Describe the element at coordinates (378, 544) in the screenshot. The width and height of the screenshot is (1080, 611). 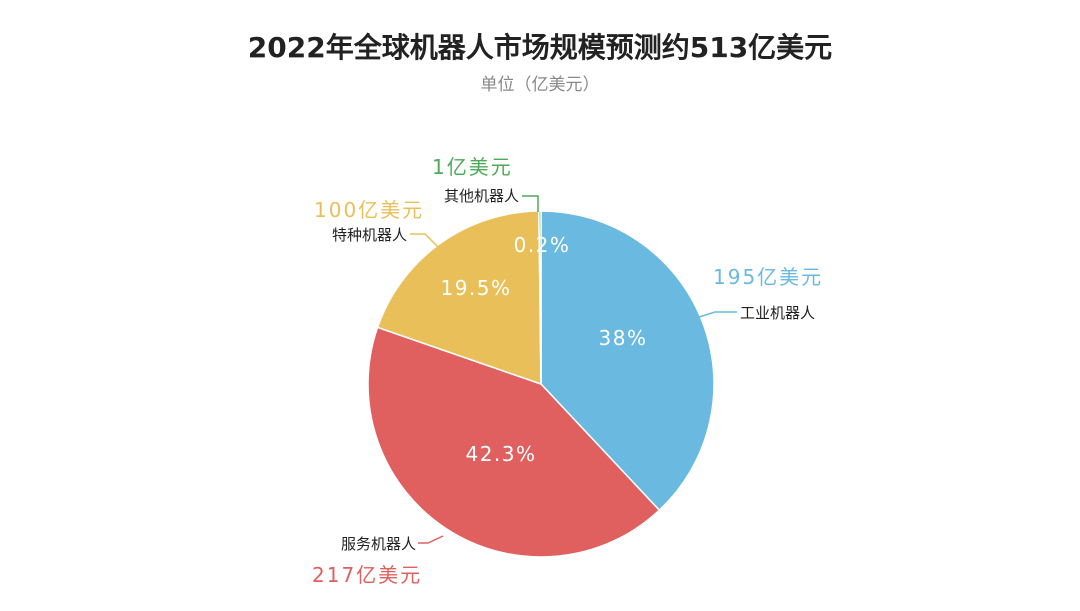
I see `category-label-service: 服务机器人` at that location.